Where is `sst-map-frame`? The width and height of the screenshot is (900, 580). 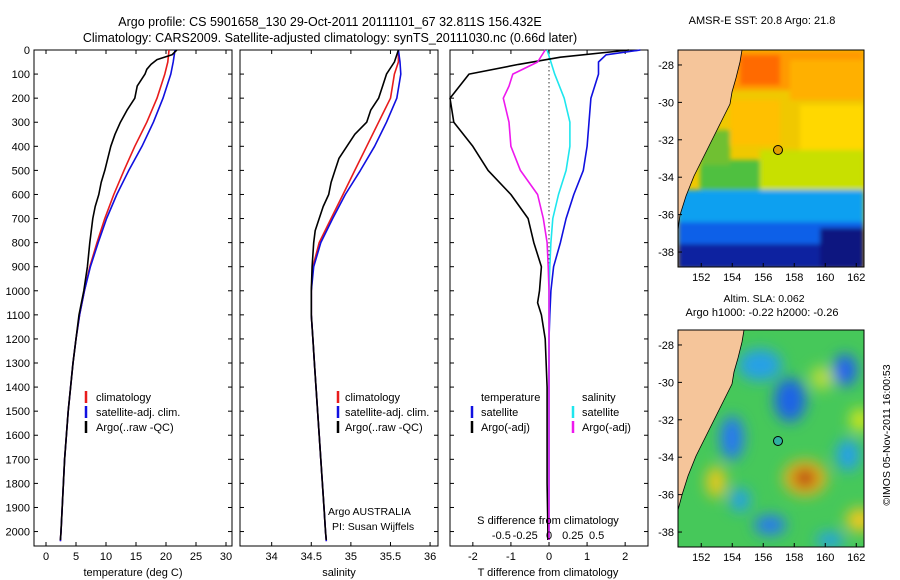
sst-map-frame is located at coordinates (771, 158).